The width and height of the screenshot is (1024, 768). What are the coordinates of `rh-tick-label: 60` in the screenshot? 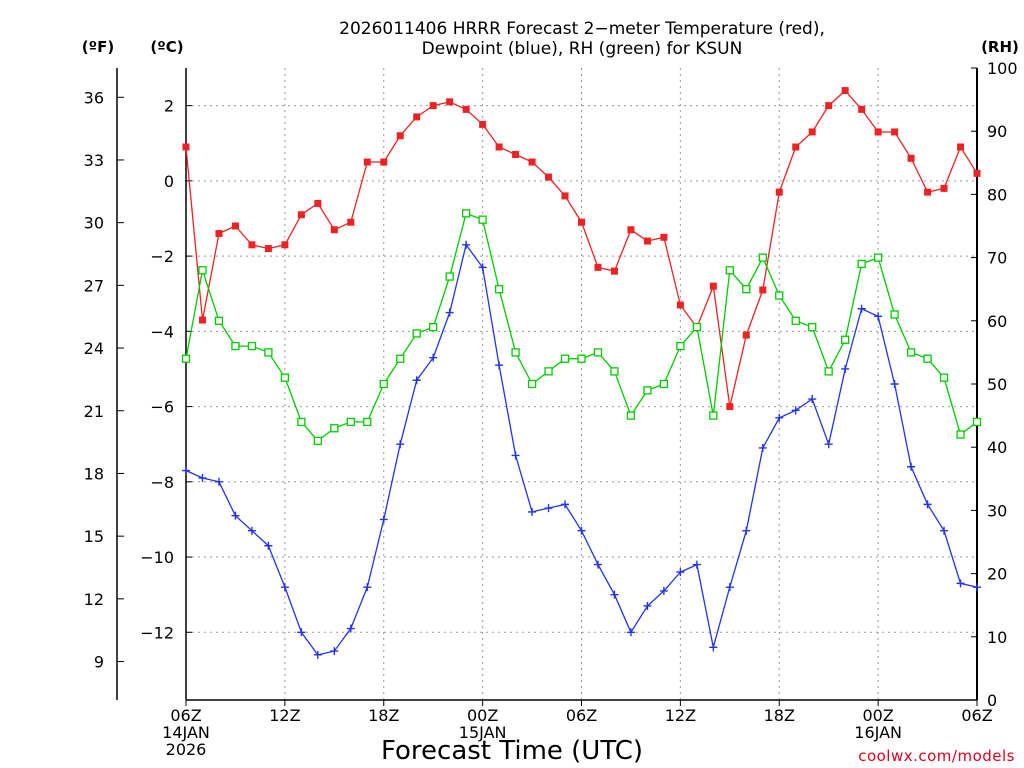 It's located at (997, 321).